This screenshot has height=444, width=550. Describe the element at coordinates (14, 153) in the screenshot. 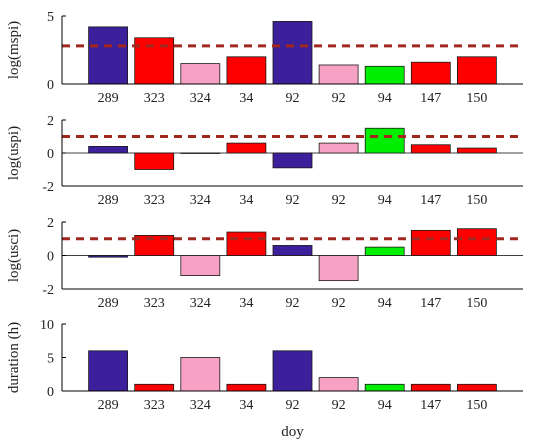

I see `y-axis-label: log(uspi)` at that location.